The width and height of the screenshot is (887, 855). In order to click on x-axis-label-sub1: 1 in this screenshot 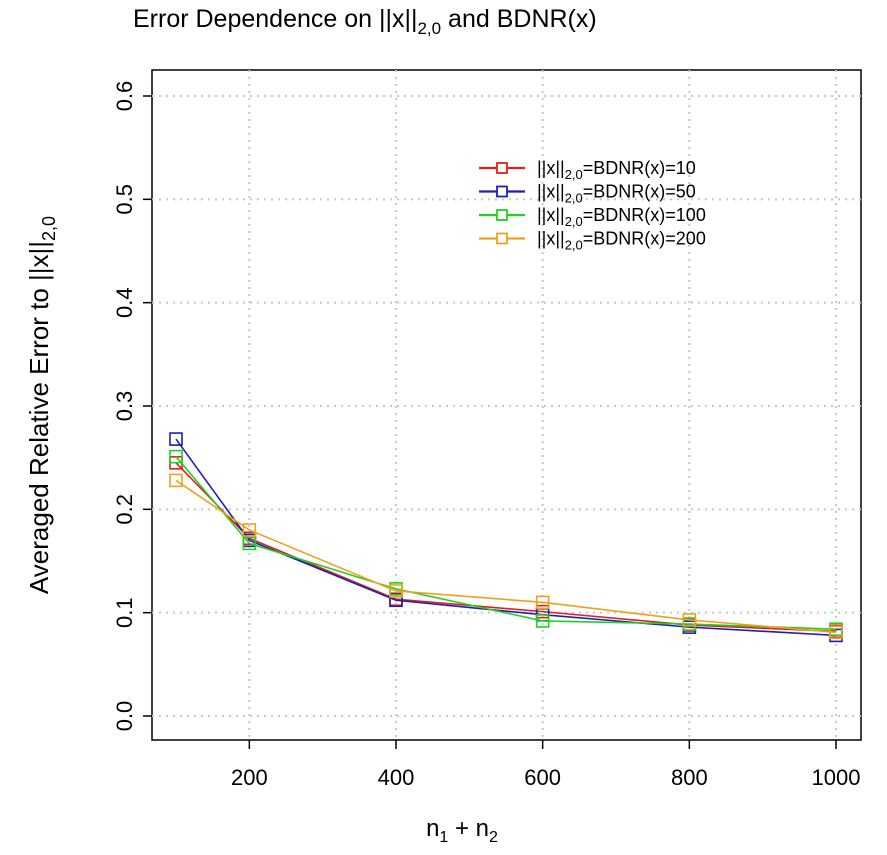, I will do `click(443, 837)`.